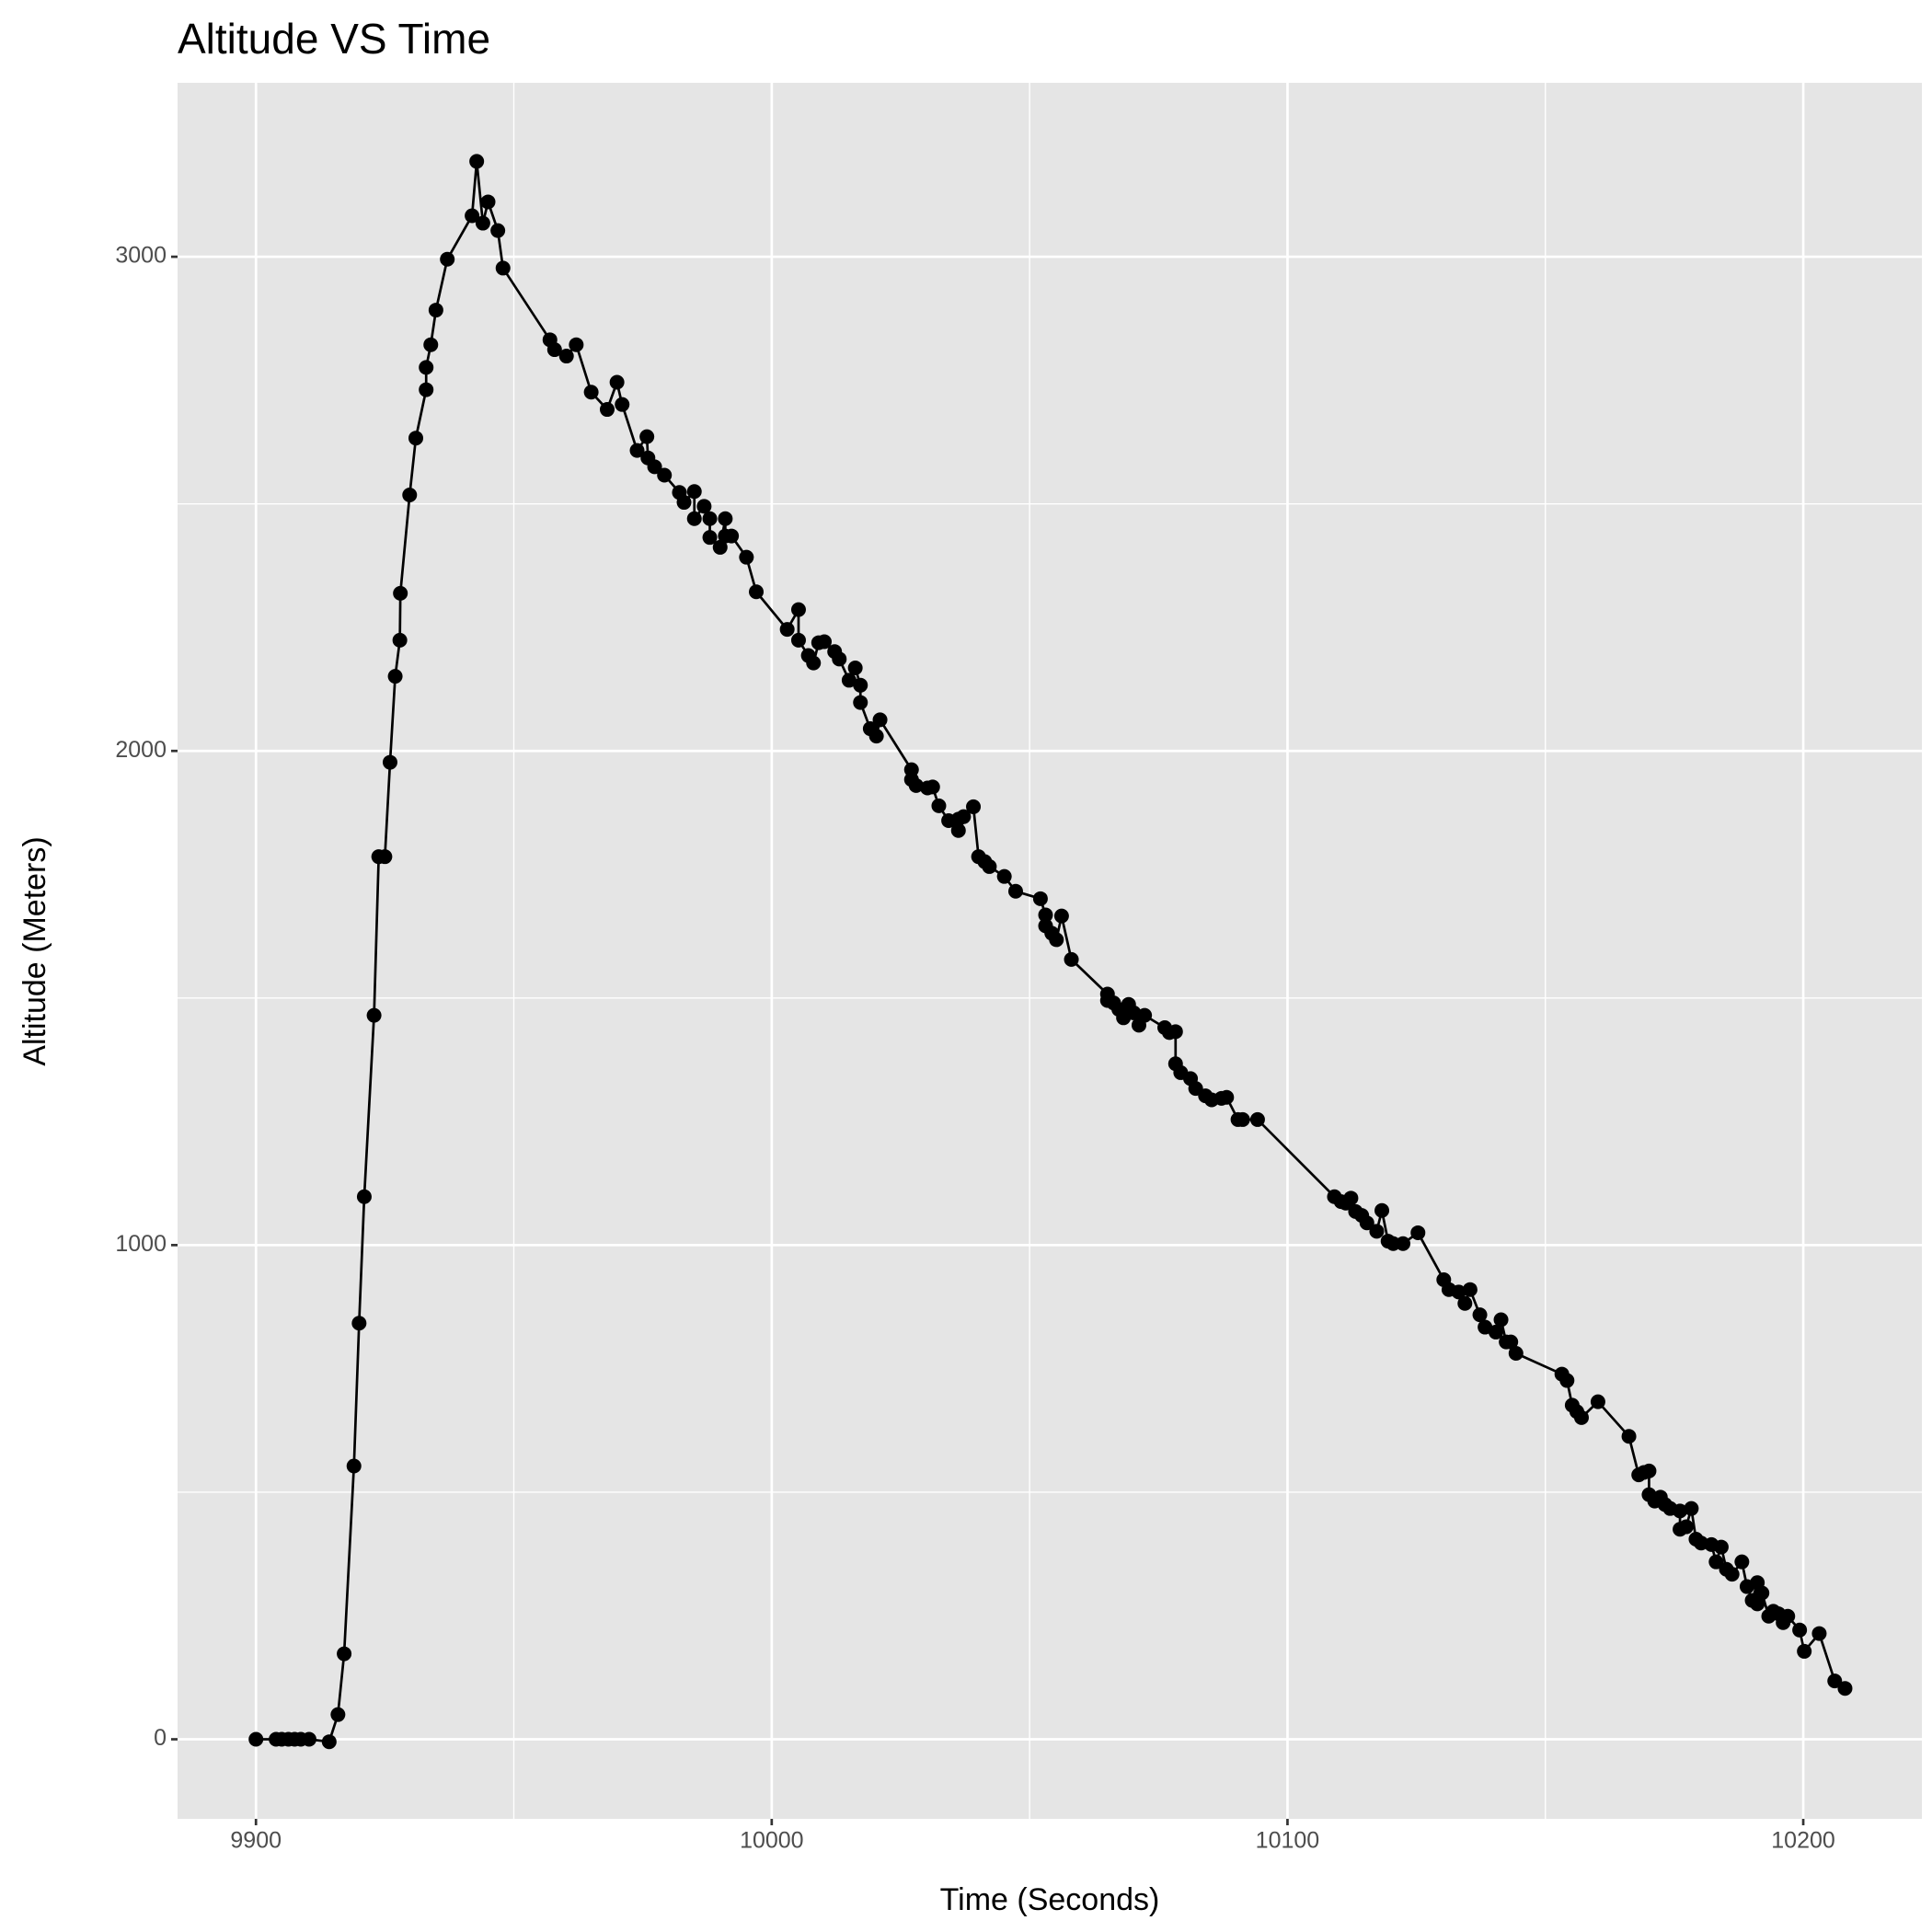  Describe the element at coordinates (1050, 1899) in the screenshot. I see `x-axis-title: Time (Seconds)` at that location.